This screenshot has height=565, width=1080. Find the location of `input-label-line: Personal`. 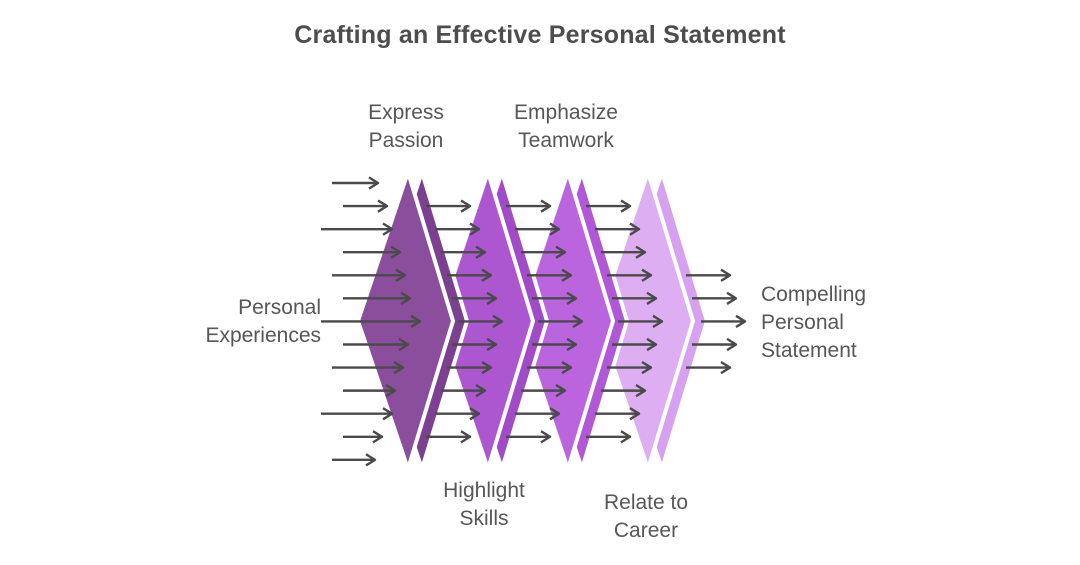

input-label-line: Personal is located at coordinates (279, 307).